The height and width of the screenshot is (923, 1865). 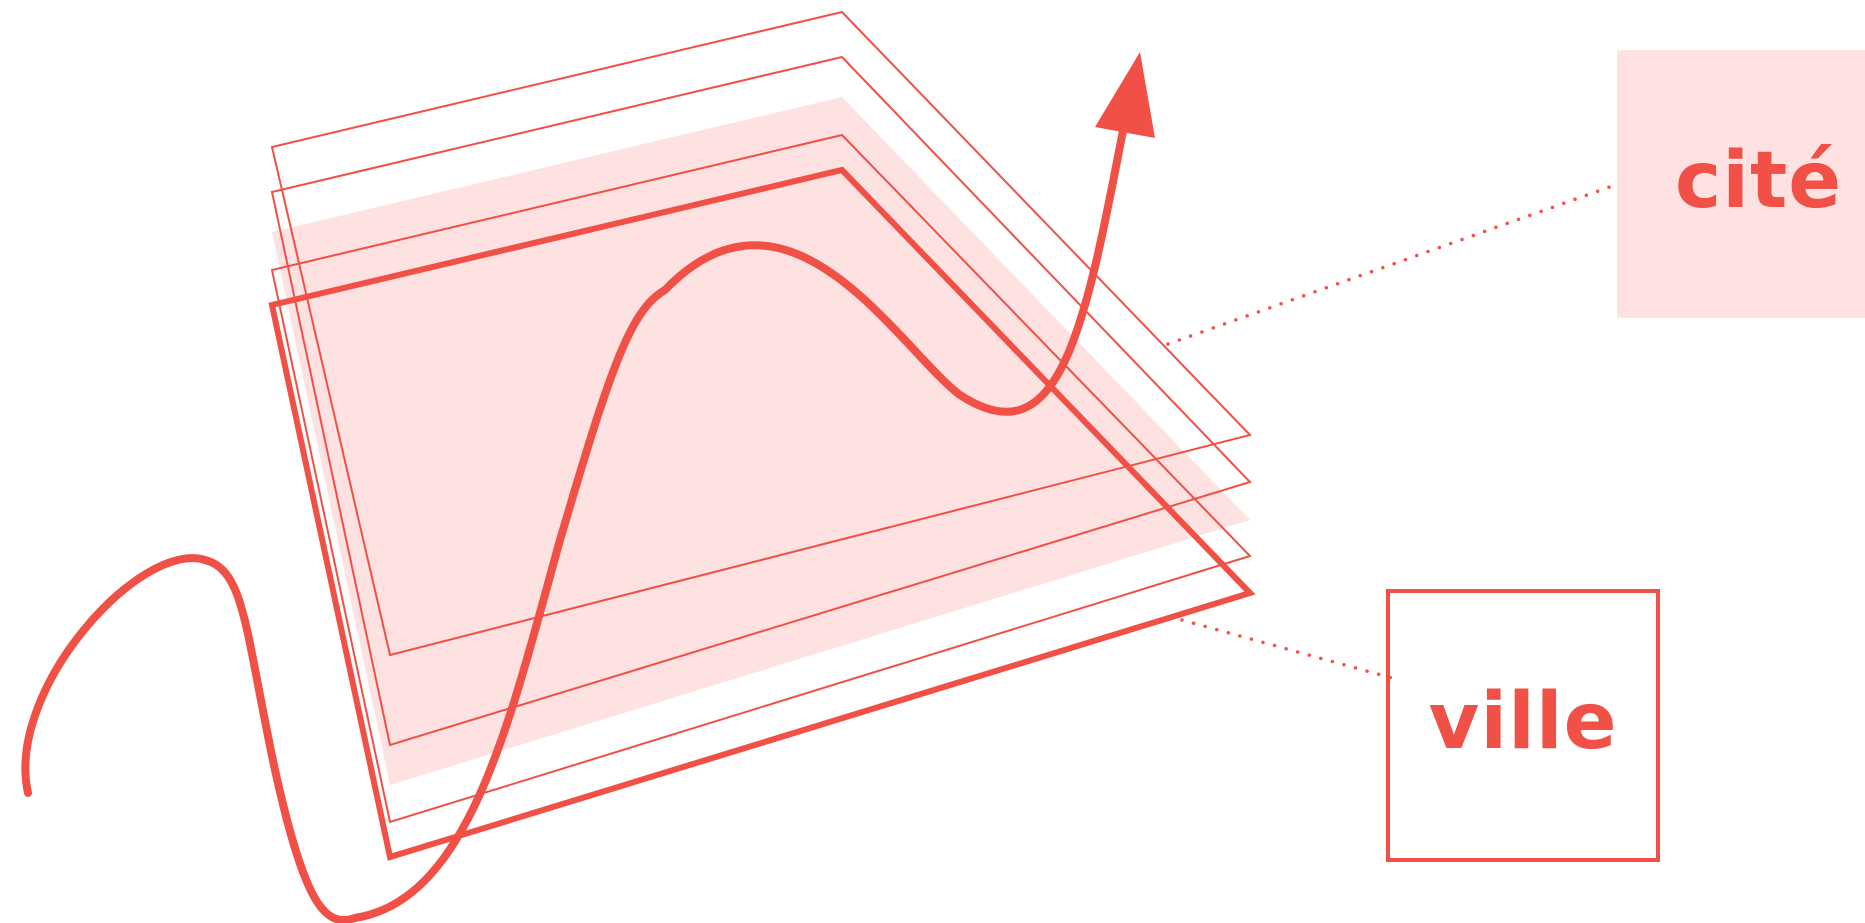 I want to click on ville-label: ville, so click(x=1523, y=722).